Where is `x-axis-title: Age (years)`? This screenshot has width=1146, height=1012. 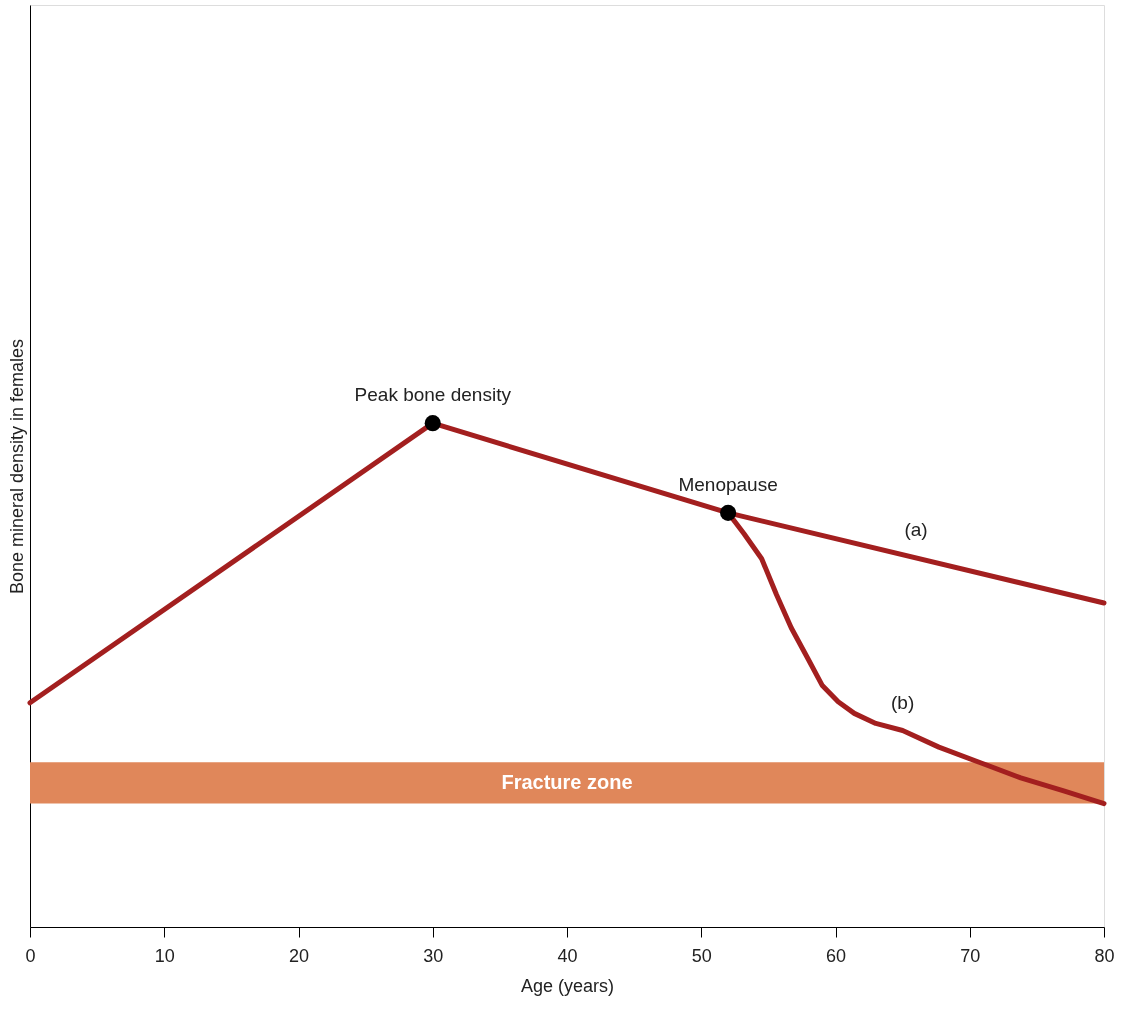 x-axis-title: Age (years) is located at coordinates (567, 985).